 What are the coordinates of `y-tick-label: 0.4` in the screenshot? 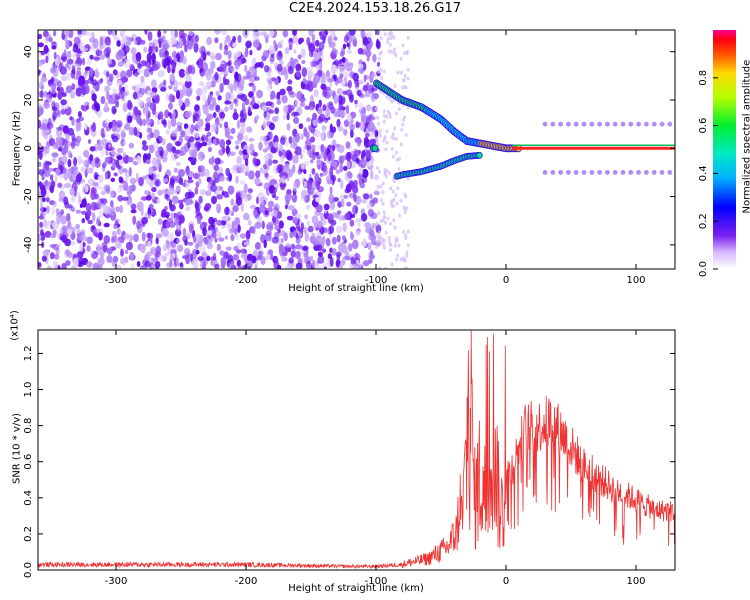 It's located at (28, 498).